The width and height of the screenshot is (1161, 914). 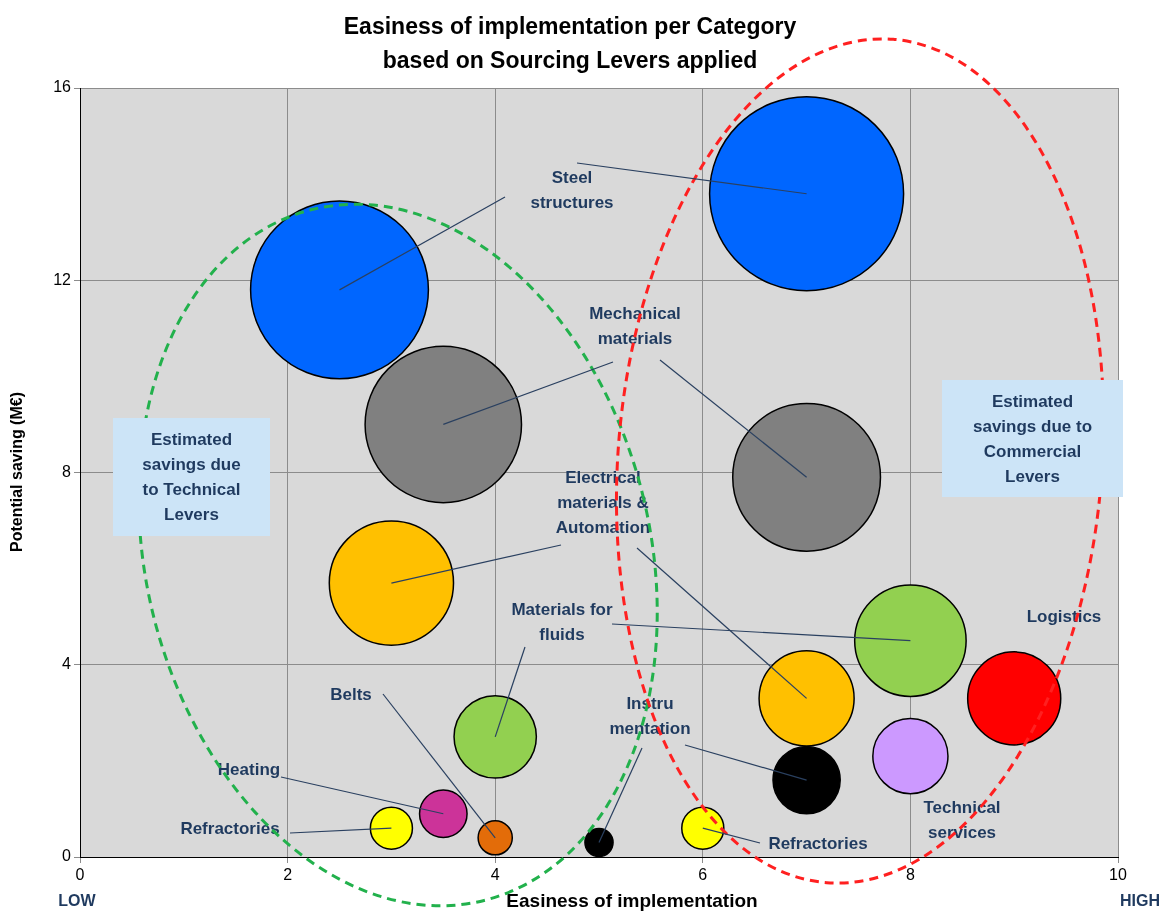 I want to click on y-tick-label: 8, so click(x=67, y=471).